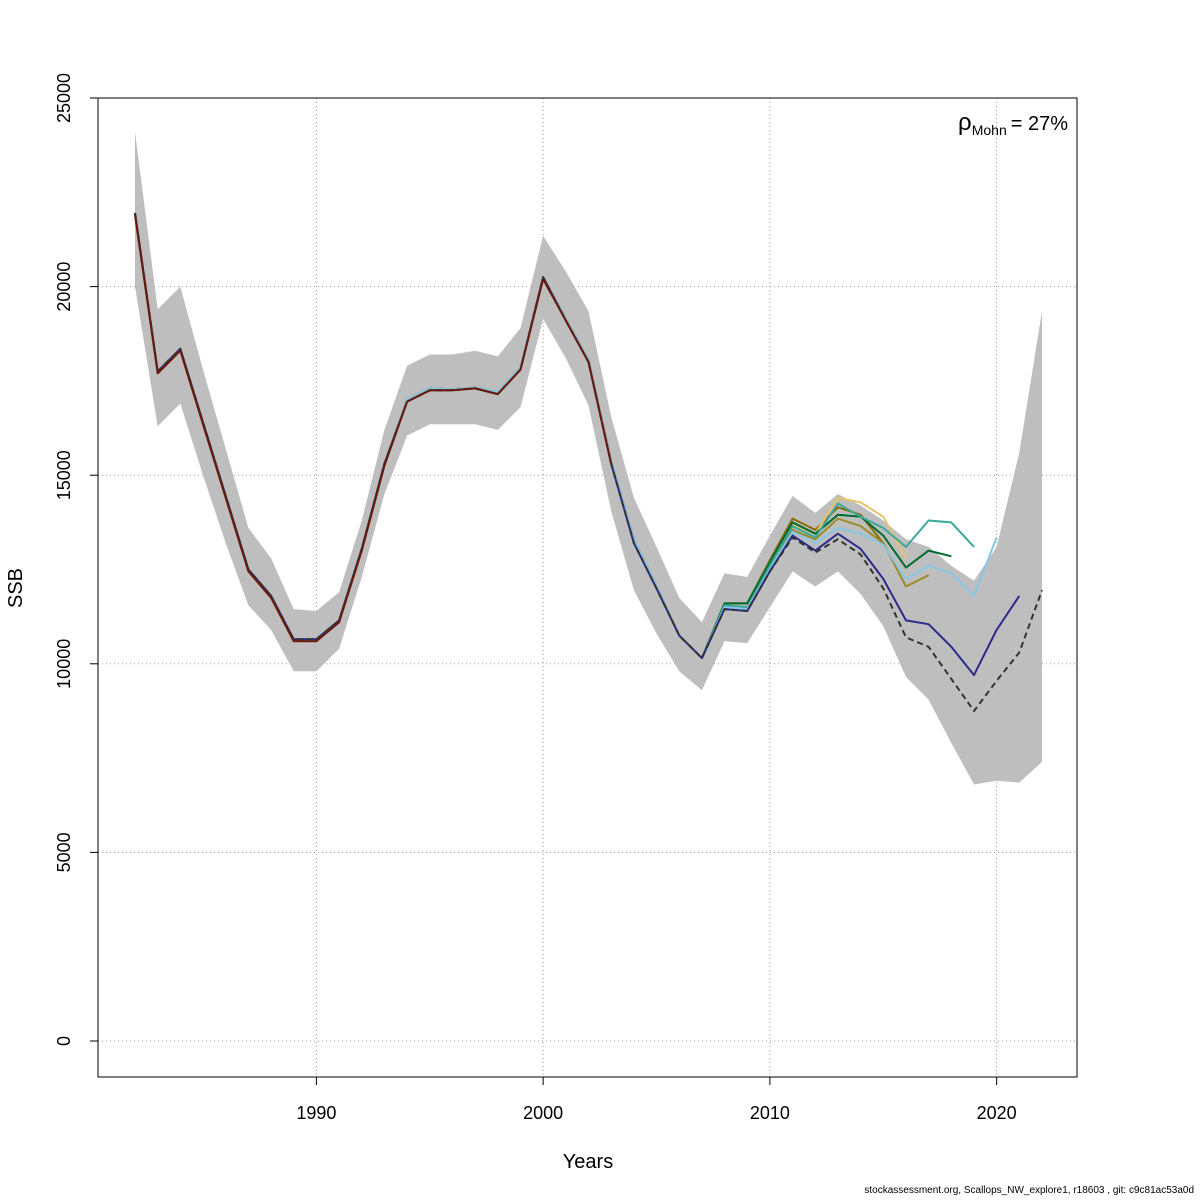 This screenshot has height=1200, width=1200. Describe the element at coordinates (76, 559) in the screenshot. I see `y-axis: 0 5000 10000 15000 20000 25000` at that location.